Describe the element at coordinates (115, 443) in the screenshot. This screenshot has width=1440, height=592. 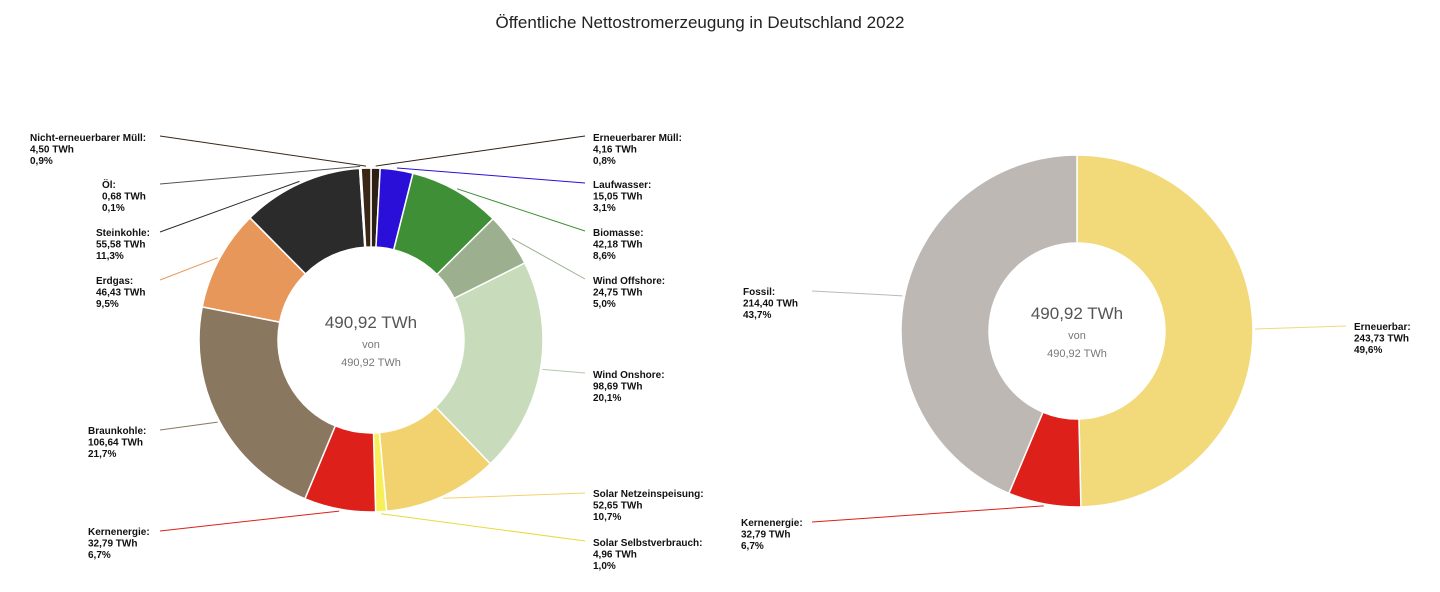
I see `slice-label-value-braunkohle: 106,64 TWh` at that location.